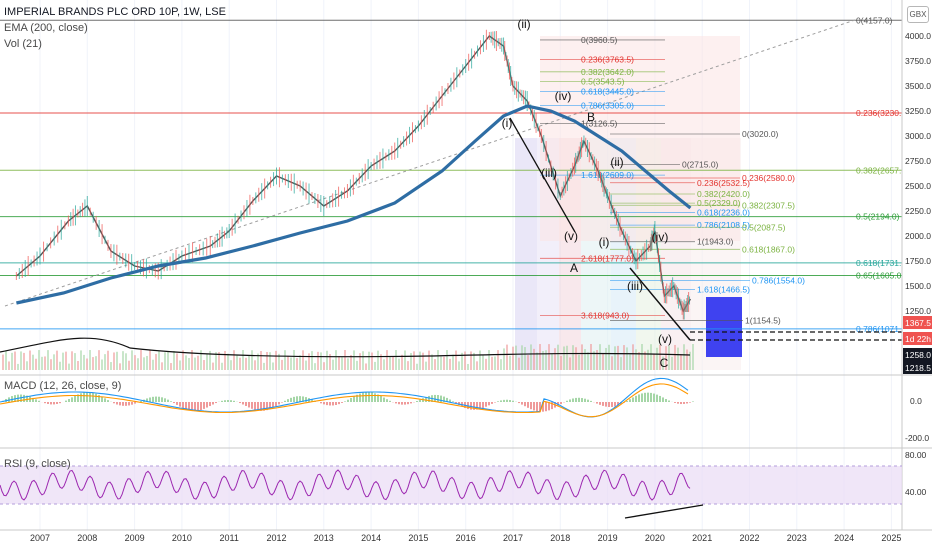 The image size is (932, 550). What do you see at coordinates (418, 538) in the screenshot?
I see `x-tick-label: 2015` at bounding box center [418, 538].